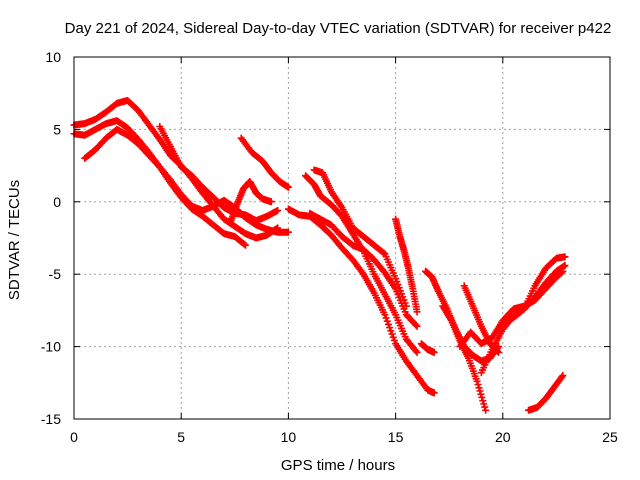 This screenshot has height=480, width=640. I want to click on x-tick-label: 0, so click(74, 437).